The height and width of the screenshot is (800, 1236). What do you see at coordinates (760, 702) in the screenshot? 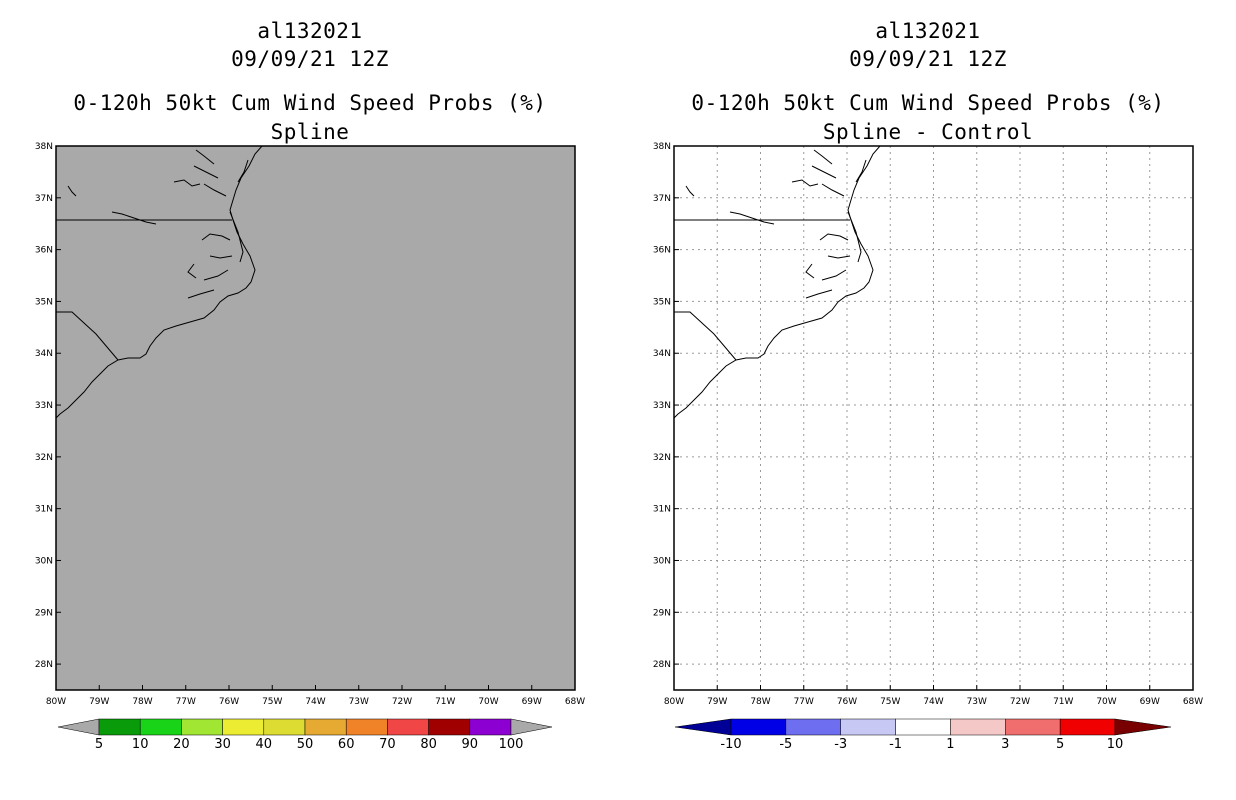
I see `right-x-tick-label: 78W` at bounding box center [760, 702].